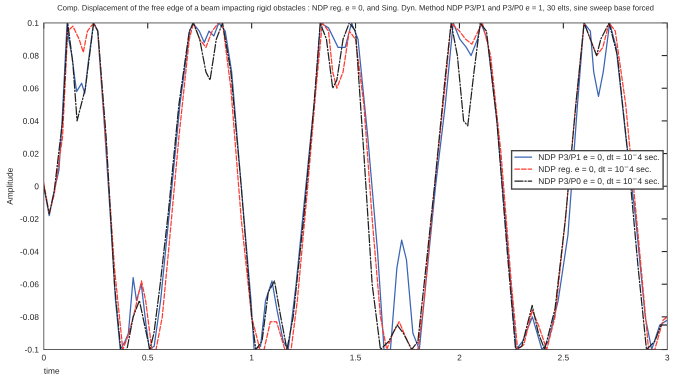  I want to click on y-tick-label: -0.1, so click(31, 349).